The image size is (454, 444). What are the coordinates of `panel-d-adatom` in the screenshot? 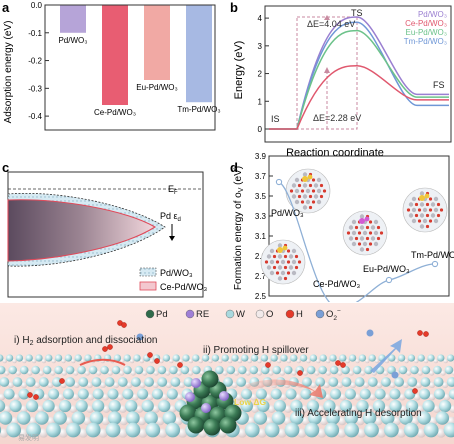 It's located at (427, 196).